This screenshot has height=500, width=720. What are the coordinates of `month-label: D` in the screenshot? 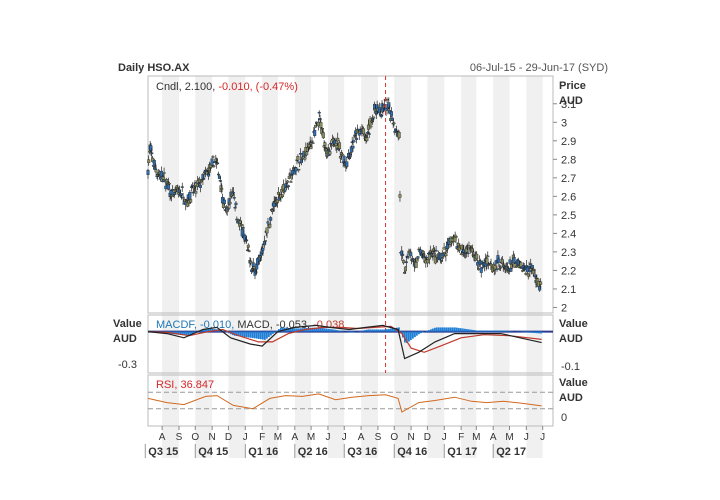 It's located at (427, 437).